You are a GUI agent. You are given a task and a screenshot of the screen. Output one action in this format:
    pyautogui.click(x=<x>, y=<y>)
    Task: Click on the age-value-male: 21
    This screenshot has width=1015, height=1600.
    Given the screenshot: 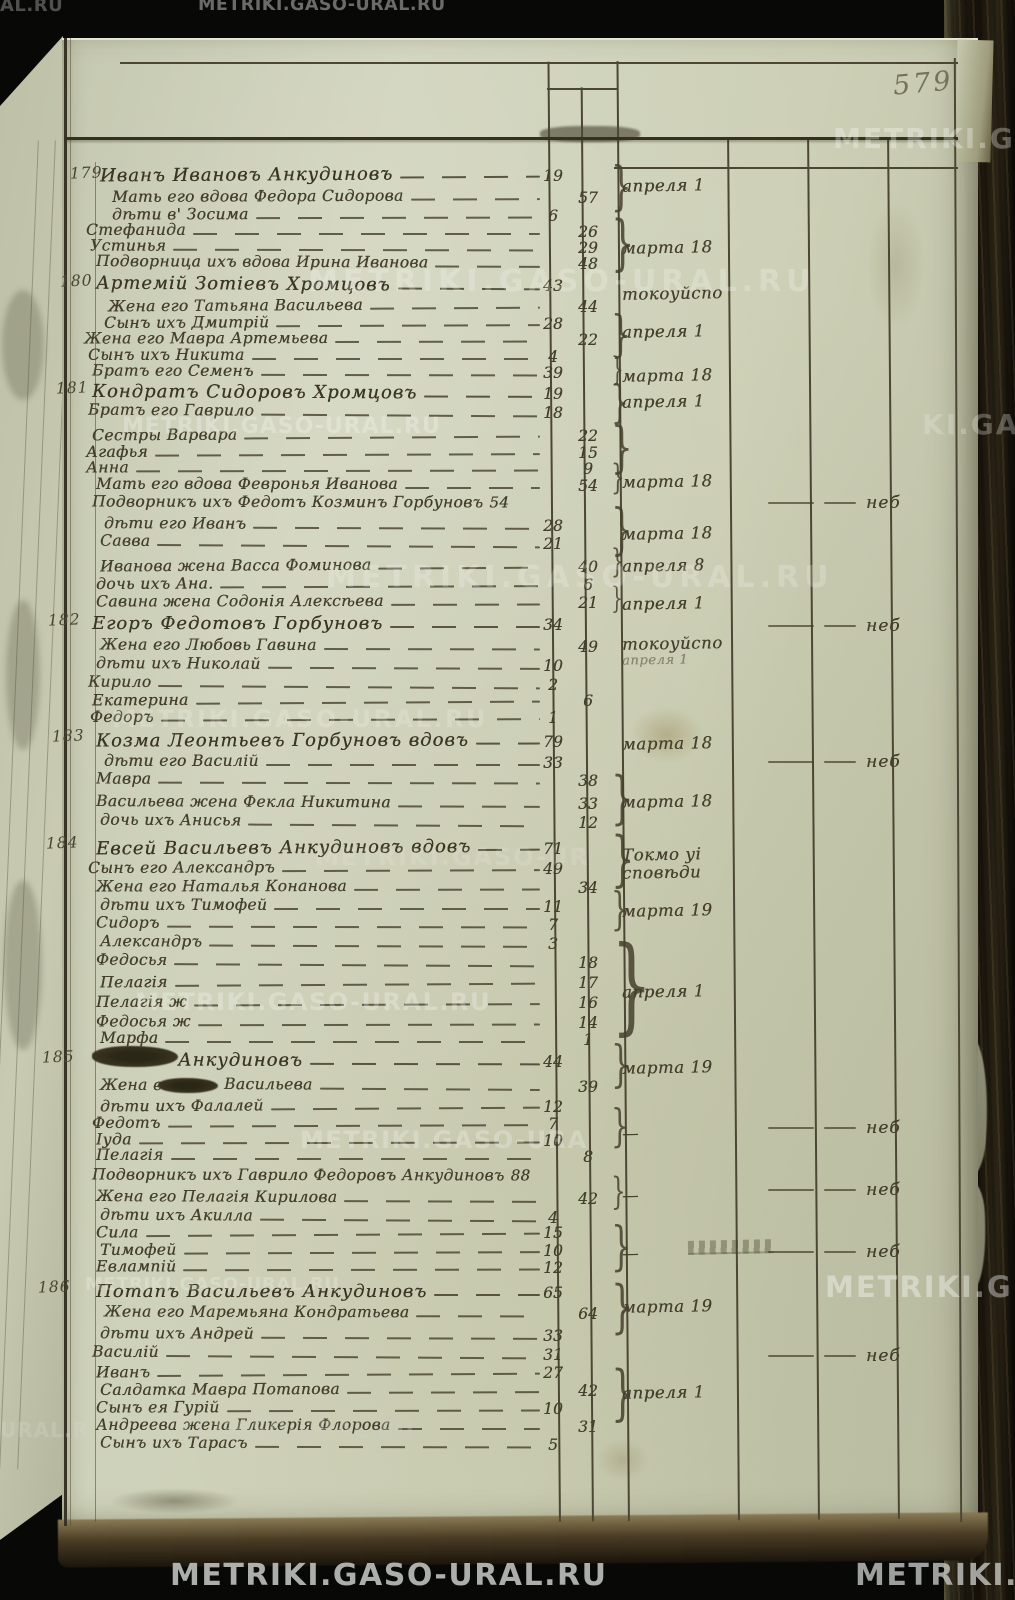 What is the action you would take?
    pyautogui.click(x=553, y=544)
    